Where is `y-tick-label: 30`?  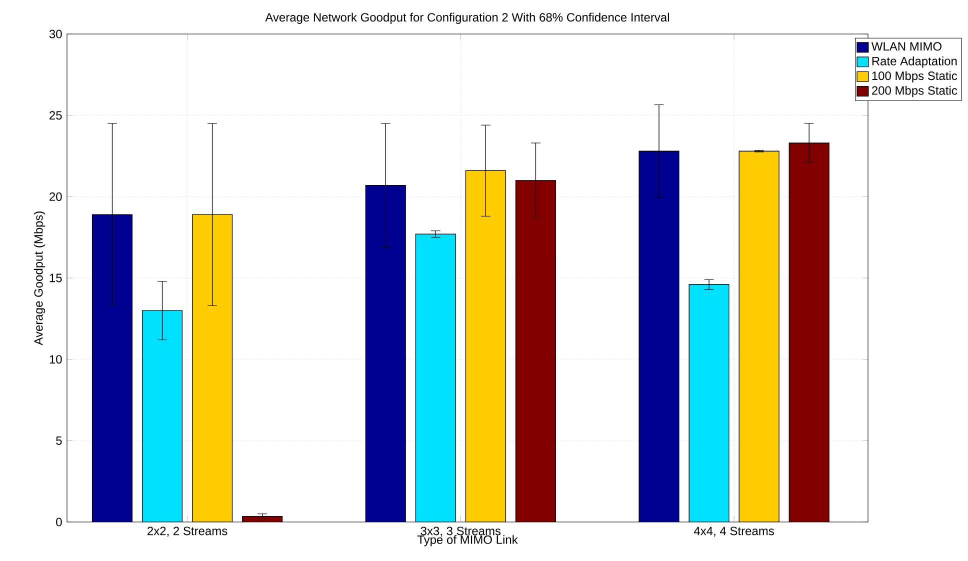
y-tick-label: 30 is located at coordinates (55, 34).